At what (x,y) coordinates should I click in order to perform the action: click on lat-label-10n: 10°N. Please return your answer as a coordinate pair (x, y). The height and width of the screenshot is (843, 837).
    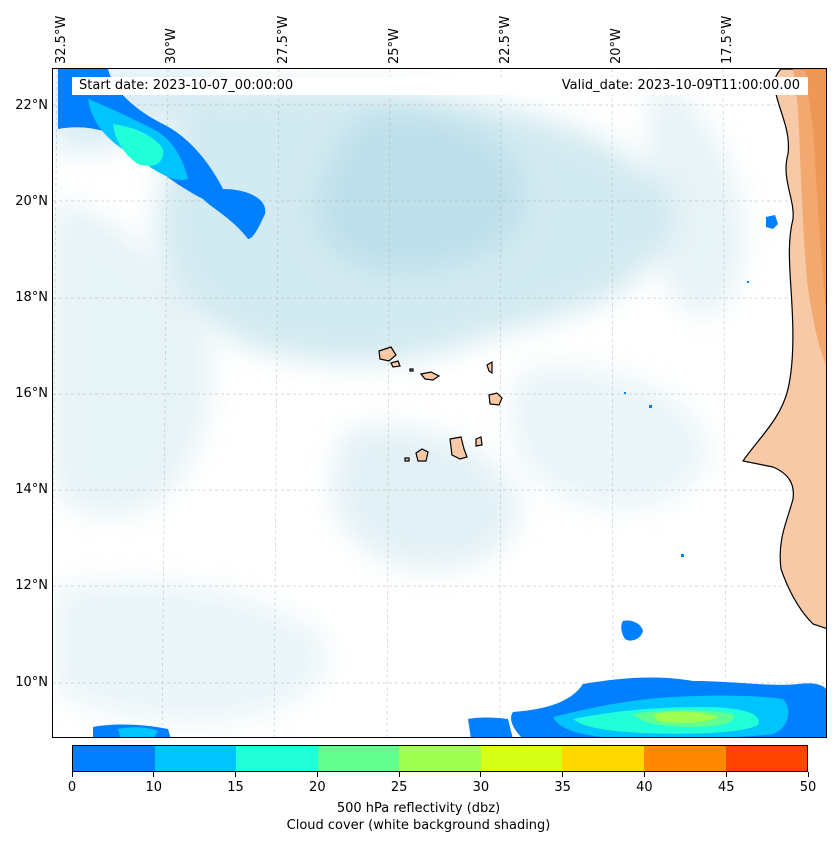
    Looking at the image, I should click on (31, 682).